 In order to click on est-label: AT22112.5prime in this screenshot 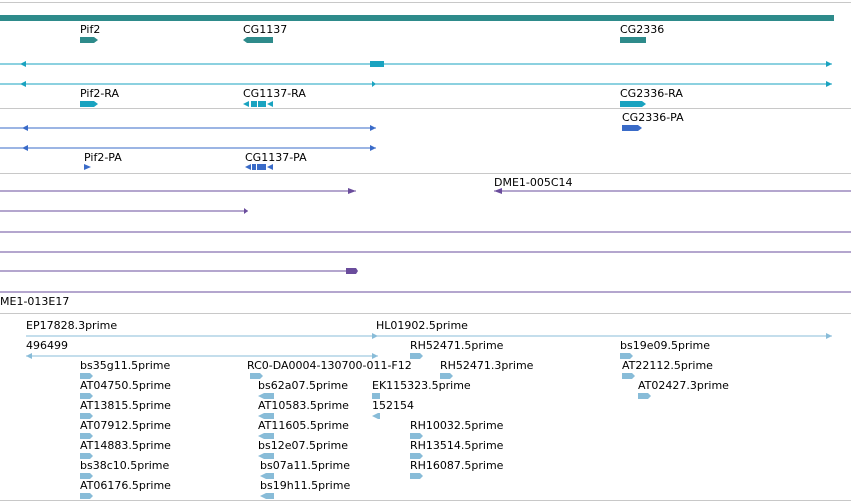, I will do `click(667, 365)`.